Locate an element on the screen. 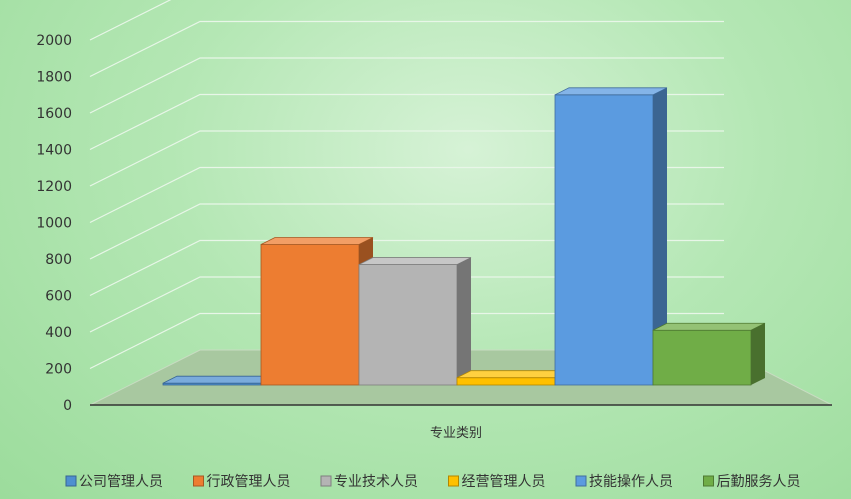  y-tick-label: 1000 is located at coordinates (54, 224).